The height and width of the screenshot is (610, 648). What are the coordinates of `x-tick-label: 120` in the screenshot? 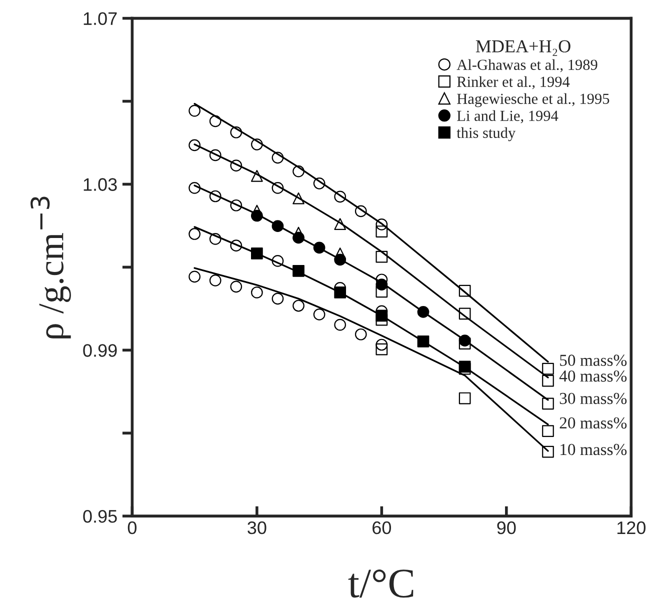 It's located at (631, 527).